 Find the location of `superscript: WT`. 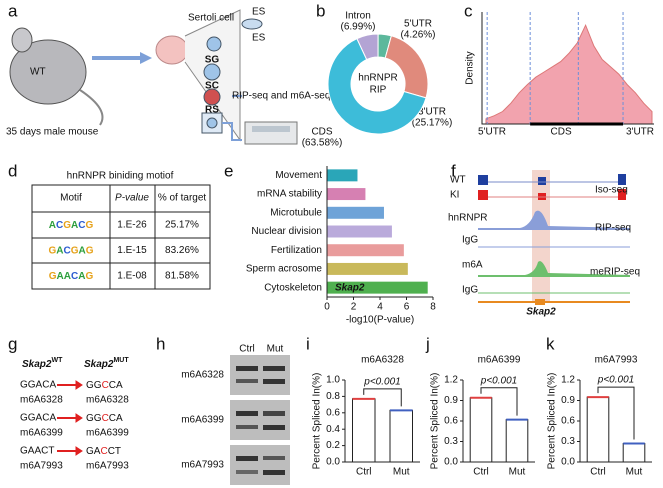

superscript: WT is located at coordinates (57, 360).